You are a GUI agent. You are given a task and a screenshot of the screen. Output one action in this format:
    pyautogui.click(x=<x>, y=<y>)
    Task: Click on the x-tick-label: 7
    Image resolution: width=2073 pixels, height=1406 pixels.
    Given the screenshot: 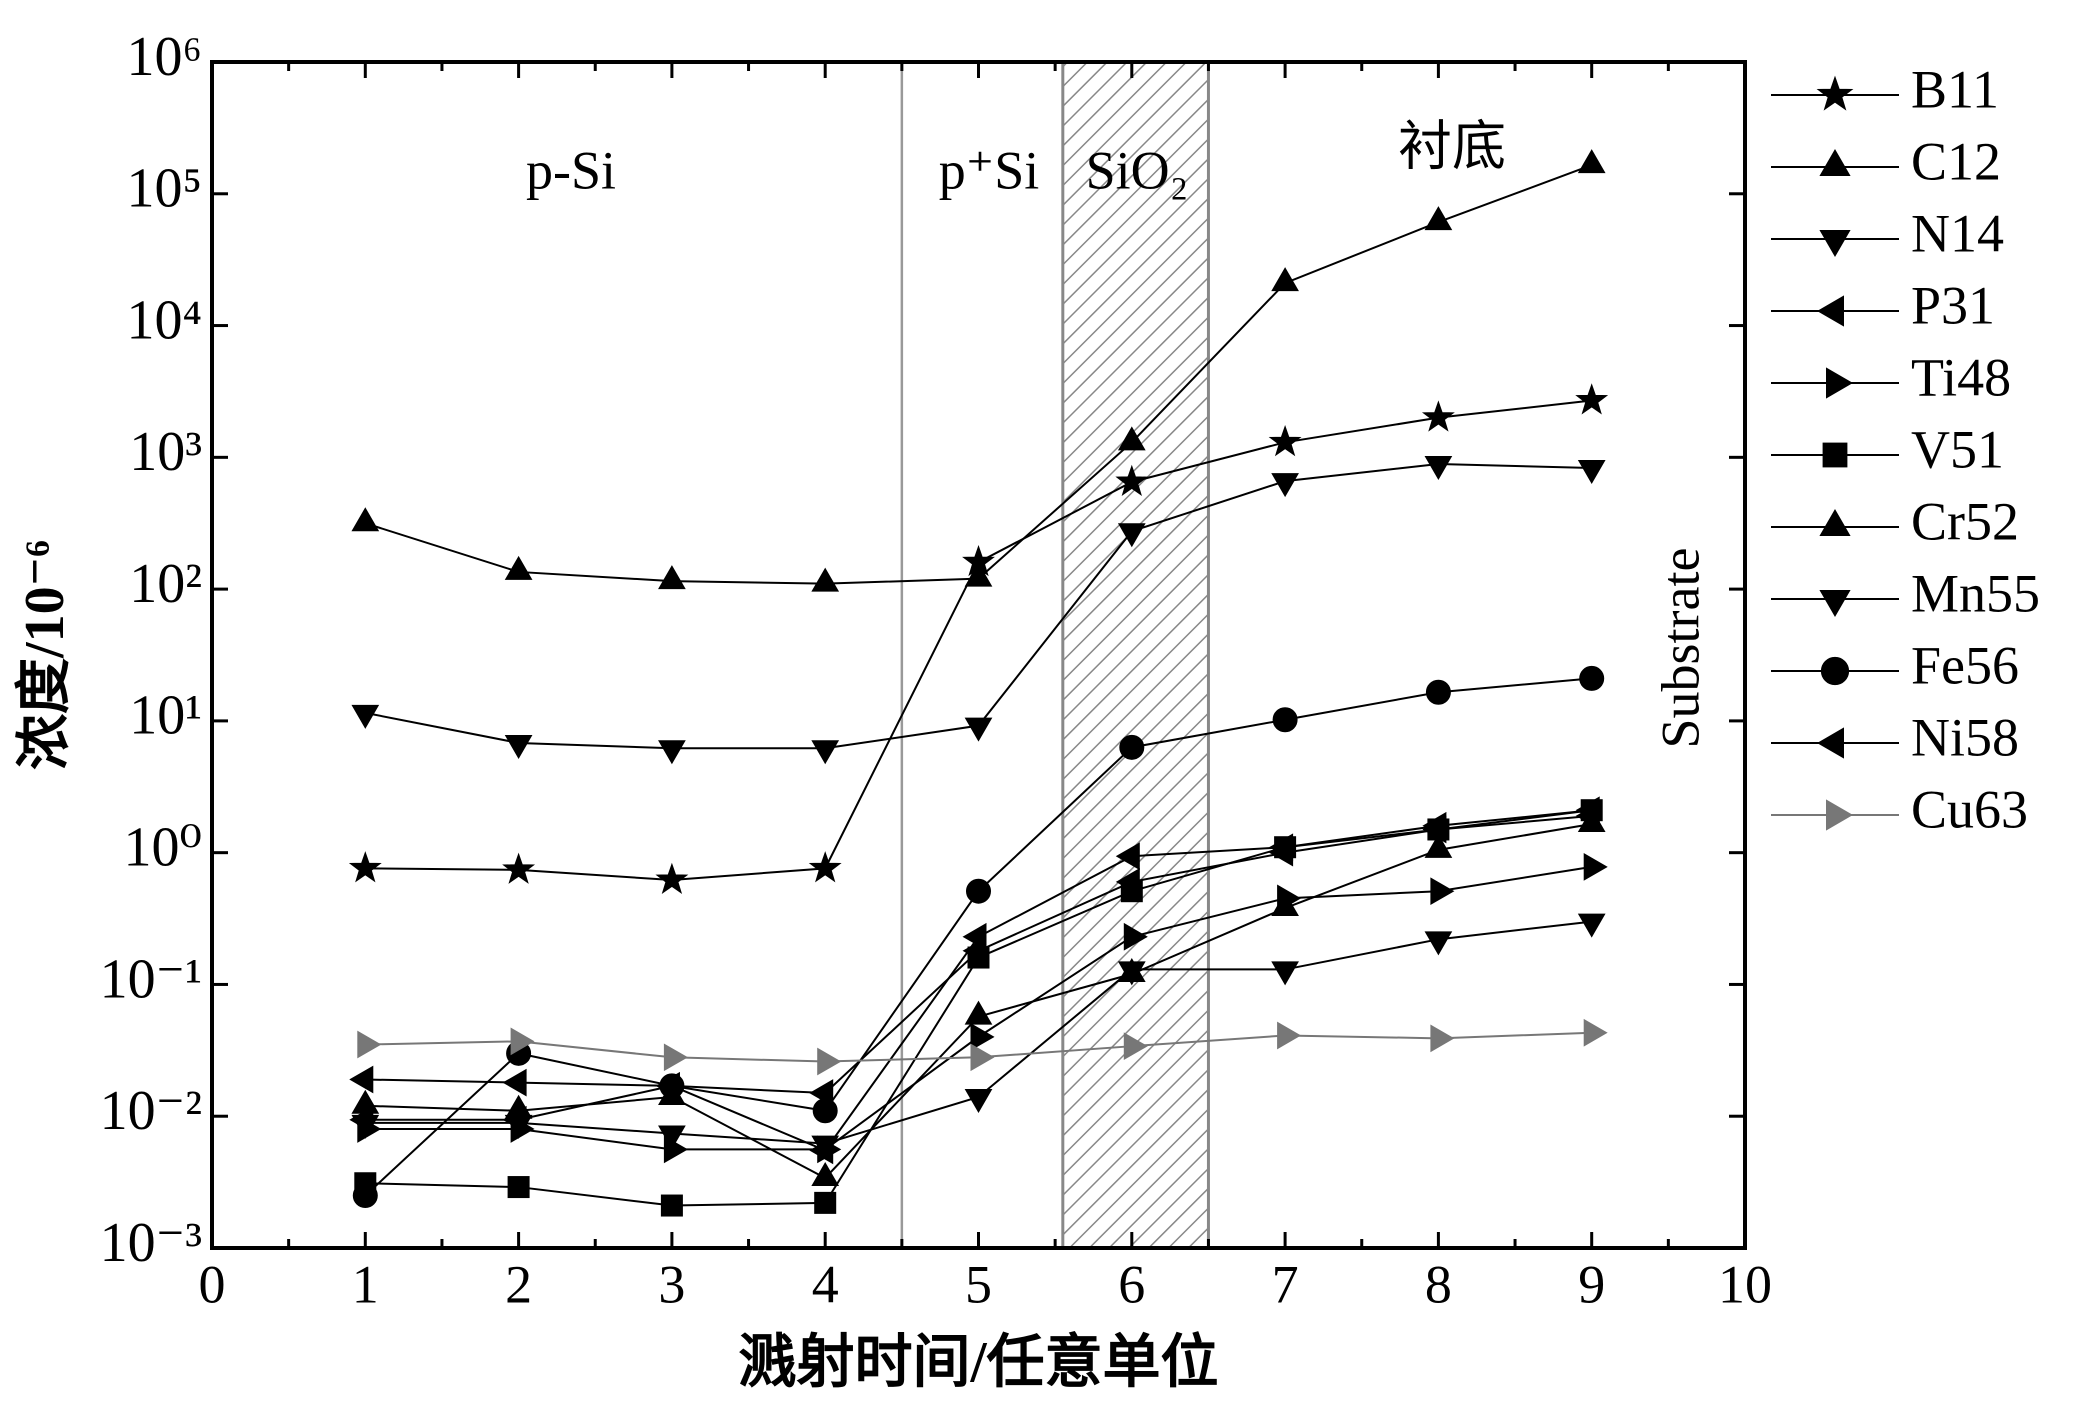 What is the action you would take?
    pyautogui.click(x=1285, y=1284)
    